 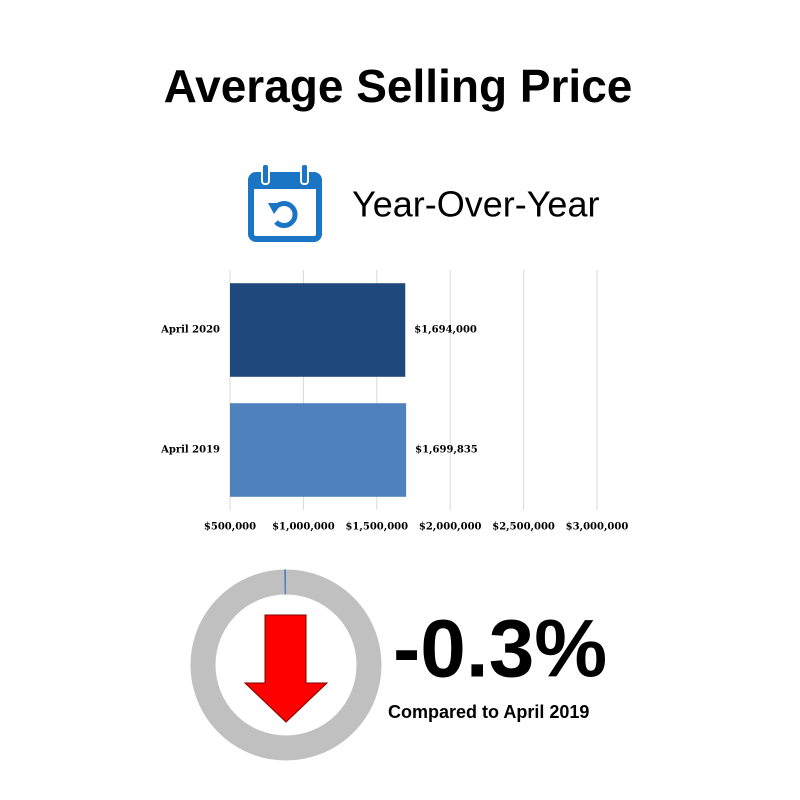 I want to click on change-value: -0.3%, so click(x=500, y=649).